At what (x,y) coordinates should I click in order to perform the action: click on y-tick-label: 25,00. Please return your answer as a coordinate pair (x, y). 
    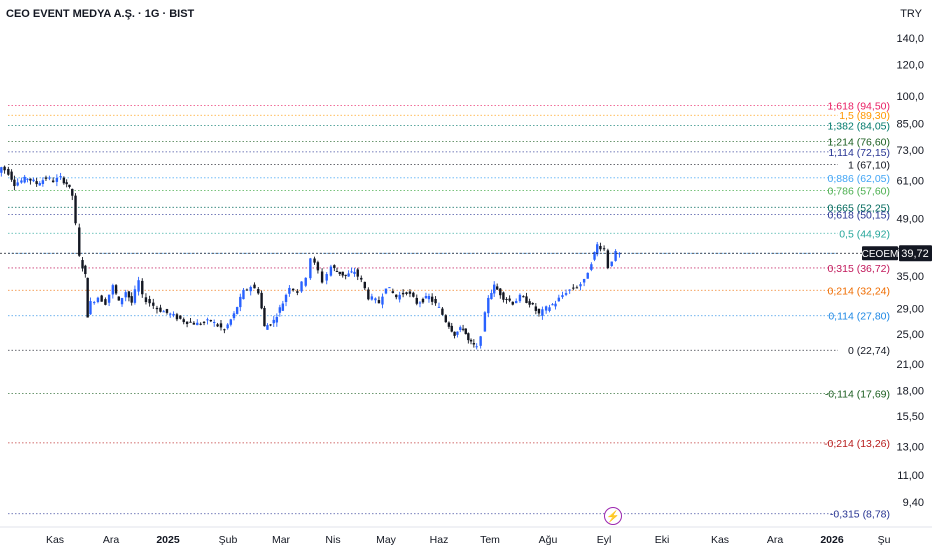
    Looking at the image, I should click on (910, 335).